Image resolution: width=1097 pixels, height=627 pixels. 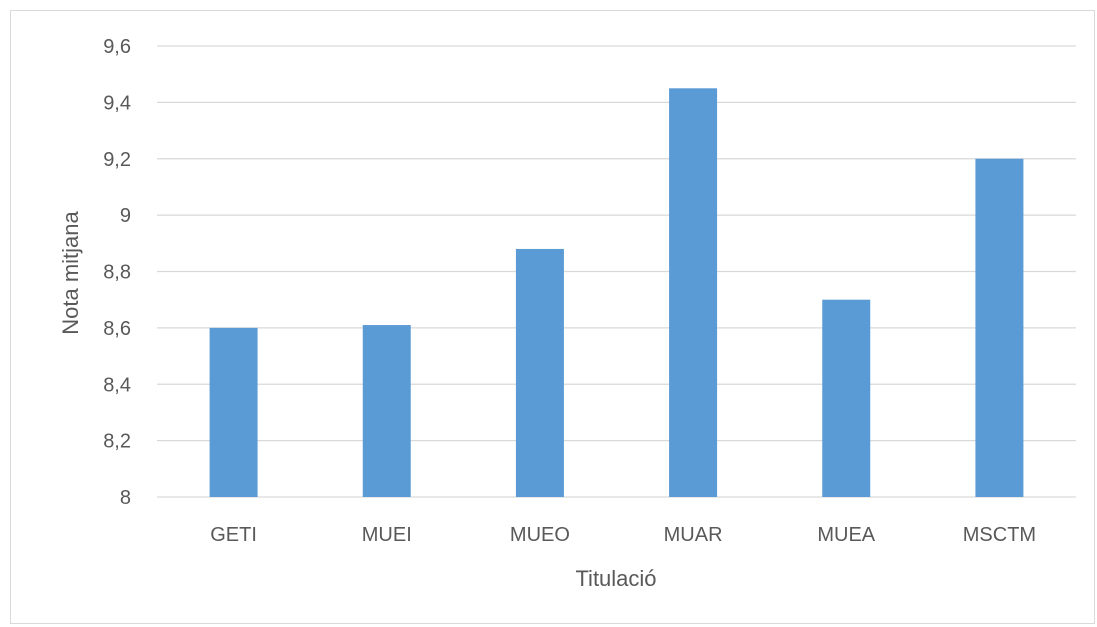 What do you see at coordinates (540, 535) in the screenshot?
I see `x-tick-label: MUEO` at bounding box center [540, 535].